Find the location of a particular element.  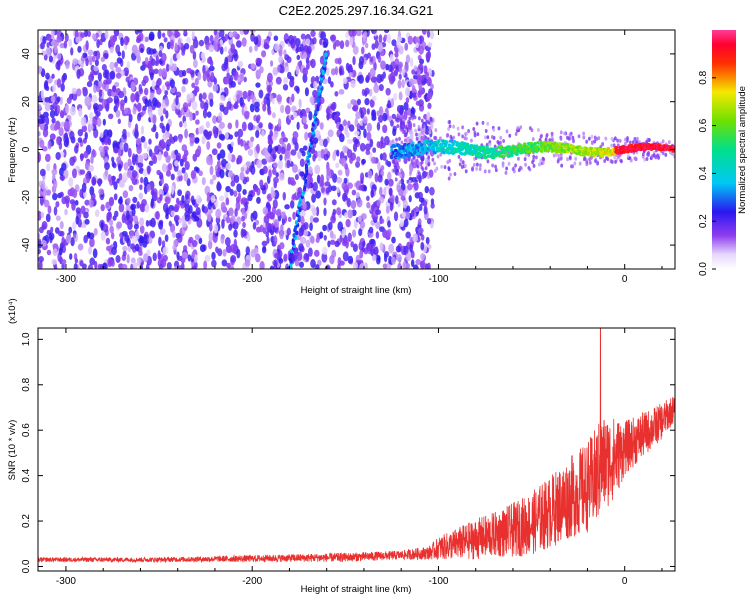

spectrogram-y-tick-label: -40 is located at coordinates (26, 244).